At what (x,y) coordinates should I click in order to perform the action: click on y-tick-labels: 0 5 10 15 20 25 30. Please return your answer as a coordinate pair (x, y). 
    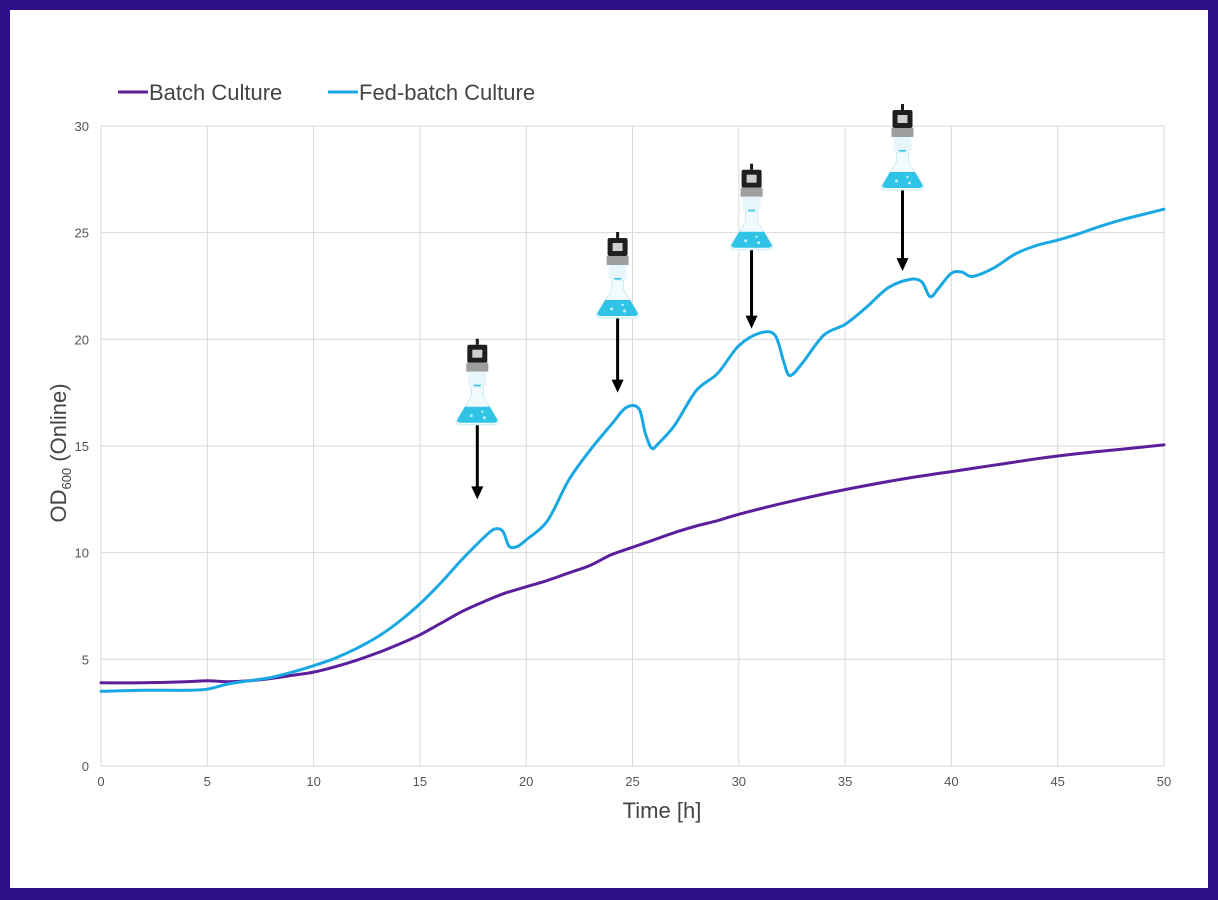
    Looking at the image, I should click on (82, 446).